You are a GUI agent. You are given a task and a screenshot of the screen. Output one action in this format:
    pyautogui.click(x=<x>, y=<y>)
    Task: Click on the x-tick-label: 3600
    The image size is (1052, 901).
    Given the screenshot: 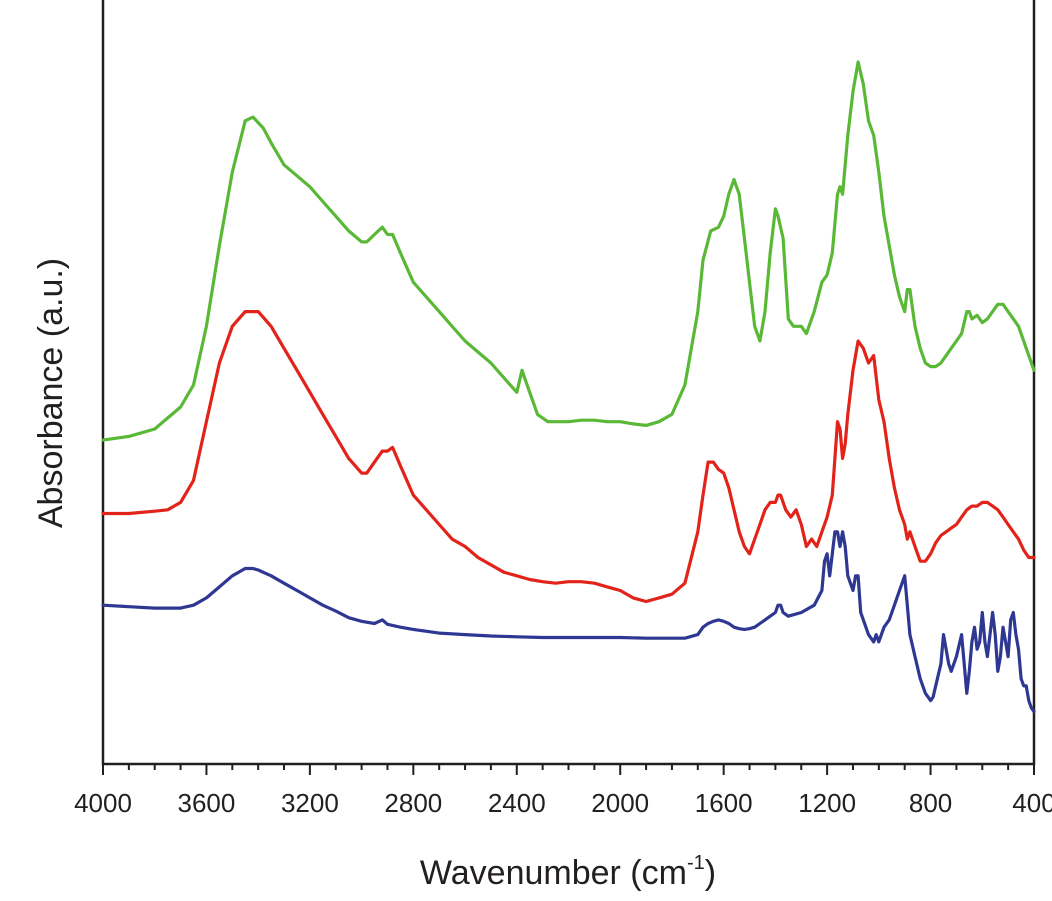 What is the action you would take?
    pyautogui.click(x=207, y=803)
    